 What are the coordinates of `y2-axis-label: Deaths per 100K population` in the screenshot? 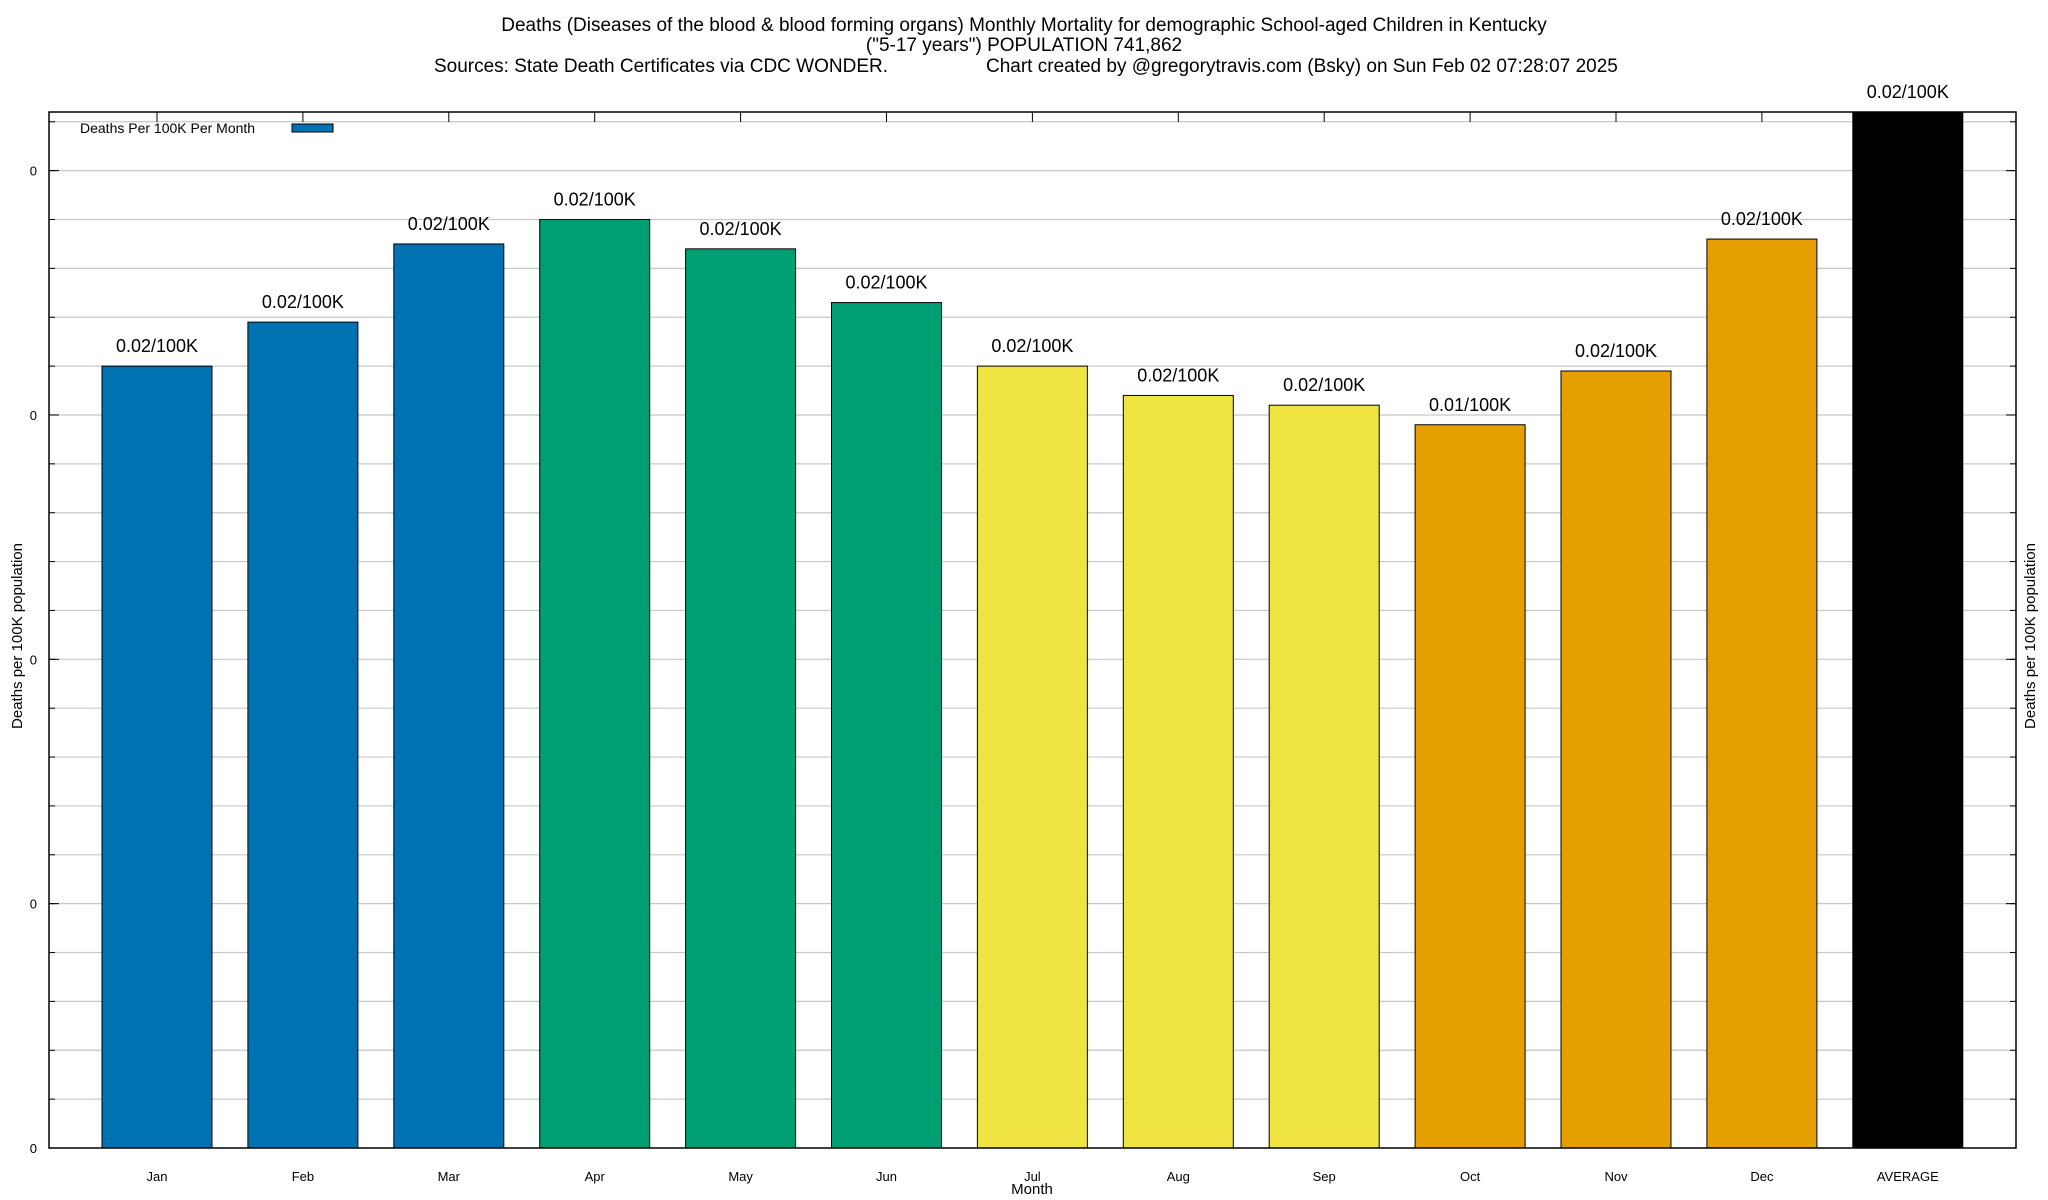 It's located at (2030, 636).